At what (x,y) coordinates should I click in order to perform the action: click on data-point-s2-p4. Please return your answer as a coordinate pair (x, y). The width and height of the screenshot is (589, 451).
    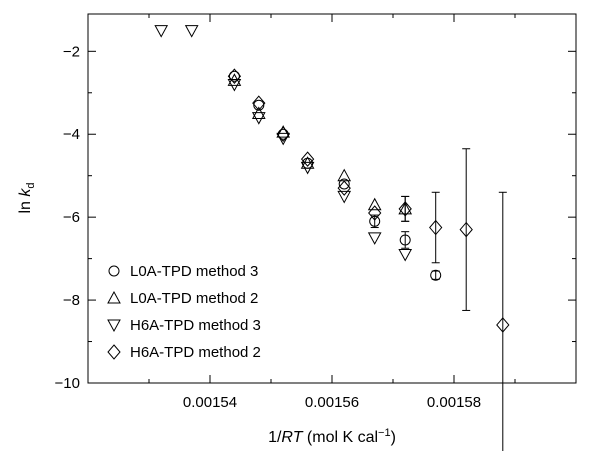
    Looking at the image, I should click on (283, 139).